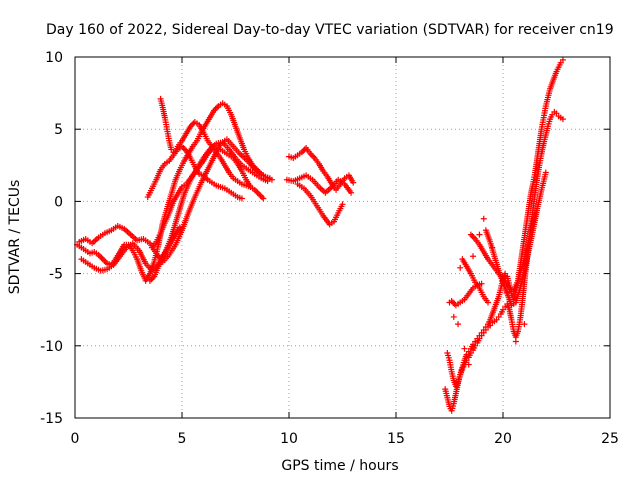 This screenshot has height=480, width=640. I want to click on x-tick-label: 25, so click(610, 439).